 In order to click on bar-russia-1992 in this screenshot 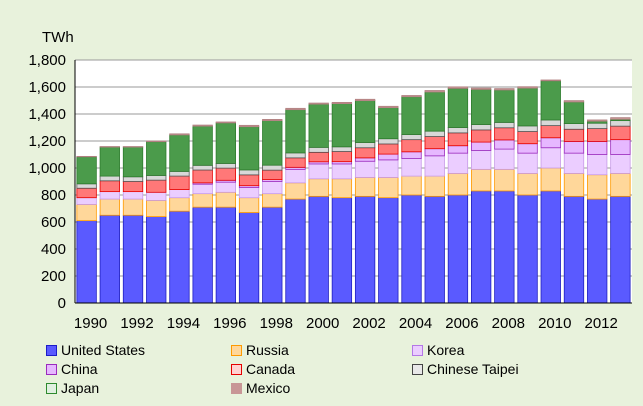, I will do `click(133, 207)`.